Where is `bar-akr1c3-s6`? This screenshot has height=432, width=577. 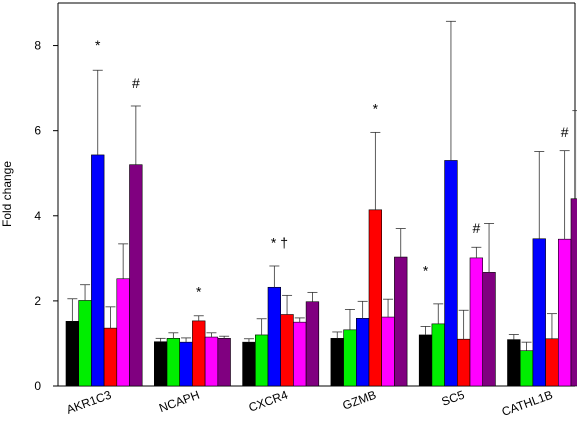 bar-akr1c3-s6 is located at coordinates (136, 275).